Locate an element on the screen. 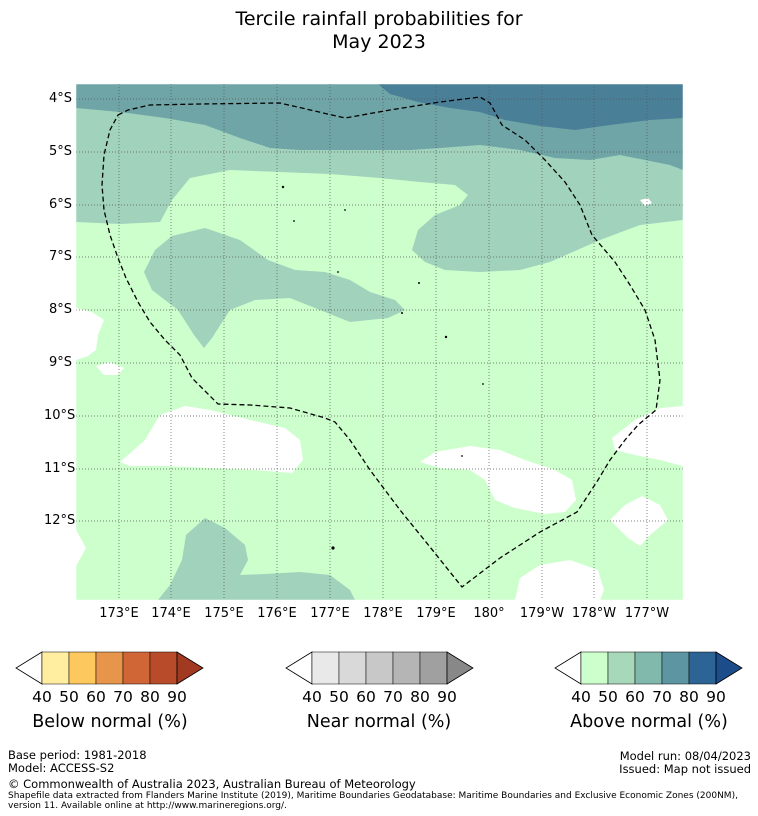 The height and width of the screenshot is (816, 758). lon-label: 177°W is located at coordinates (647, 613).